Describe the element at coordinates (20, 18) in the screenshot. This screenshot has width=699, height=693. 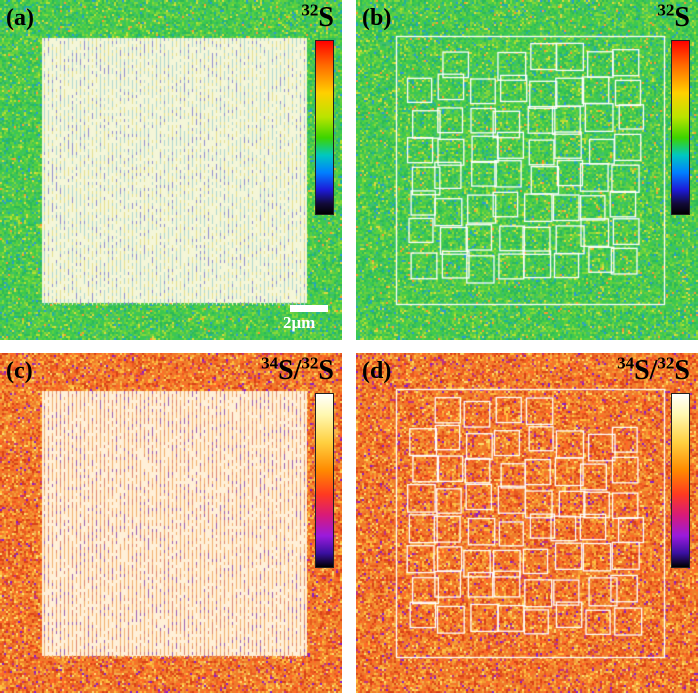
I see `panel-label-a: (a)` at that location.